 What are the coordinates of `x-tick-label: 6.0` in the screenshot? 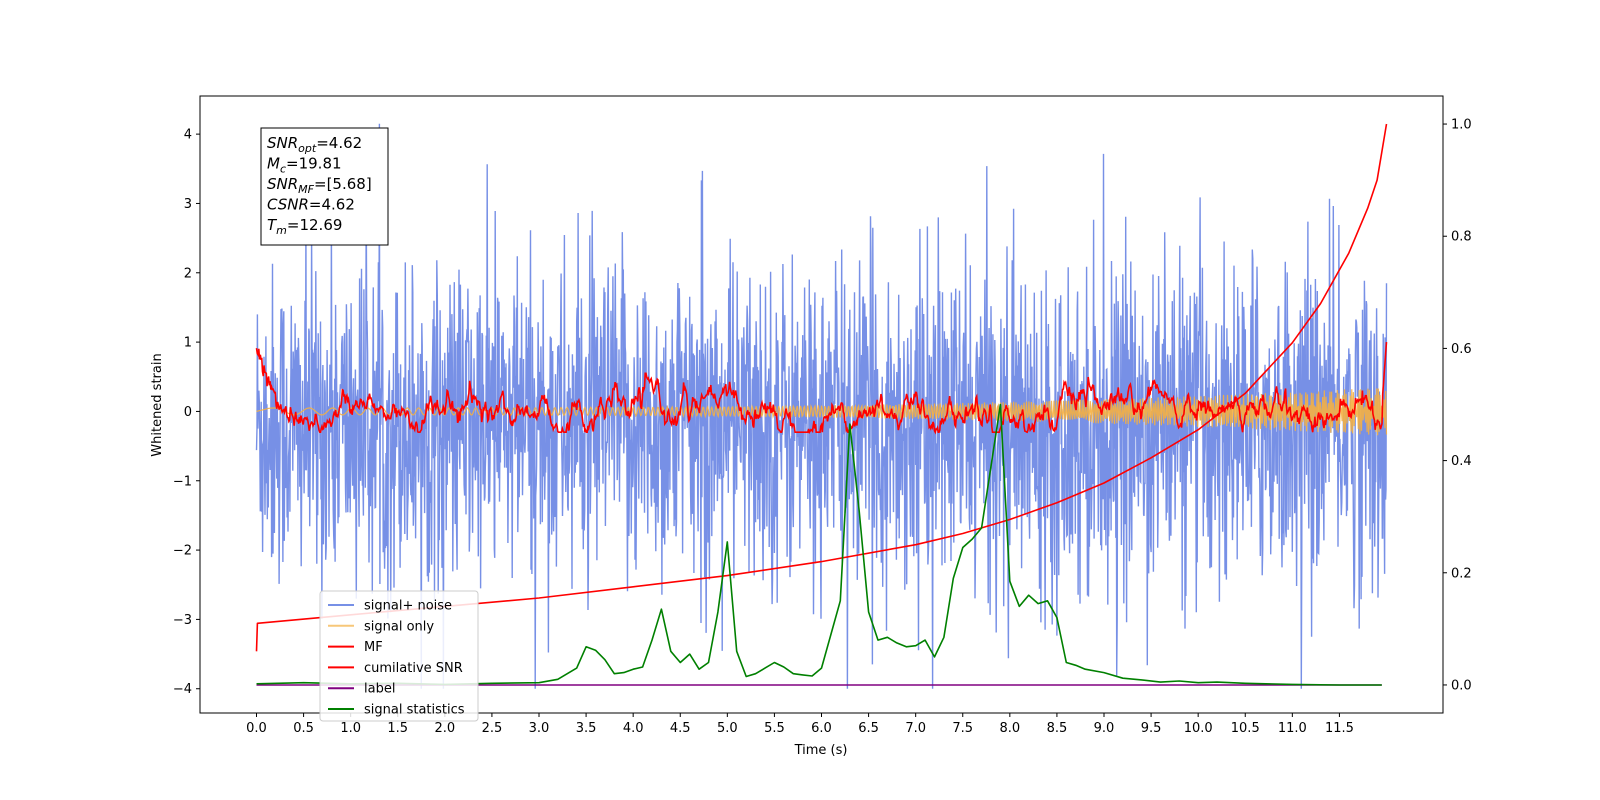 It's located at (821, 728).